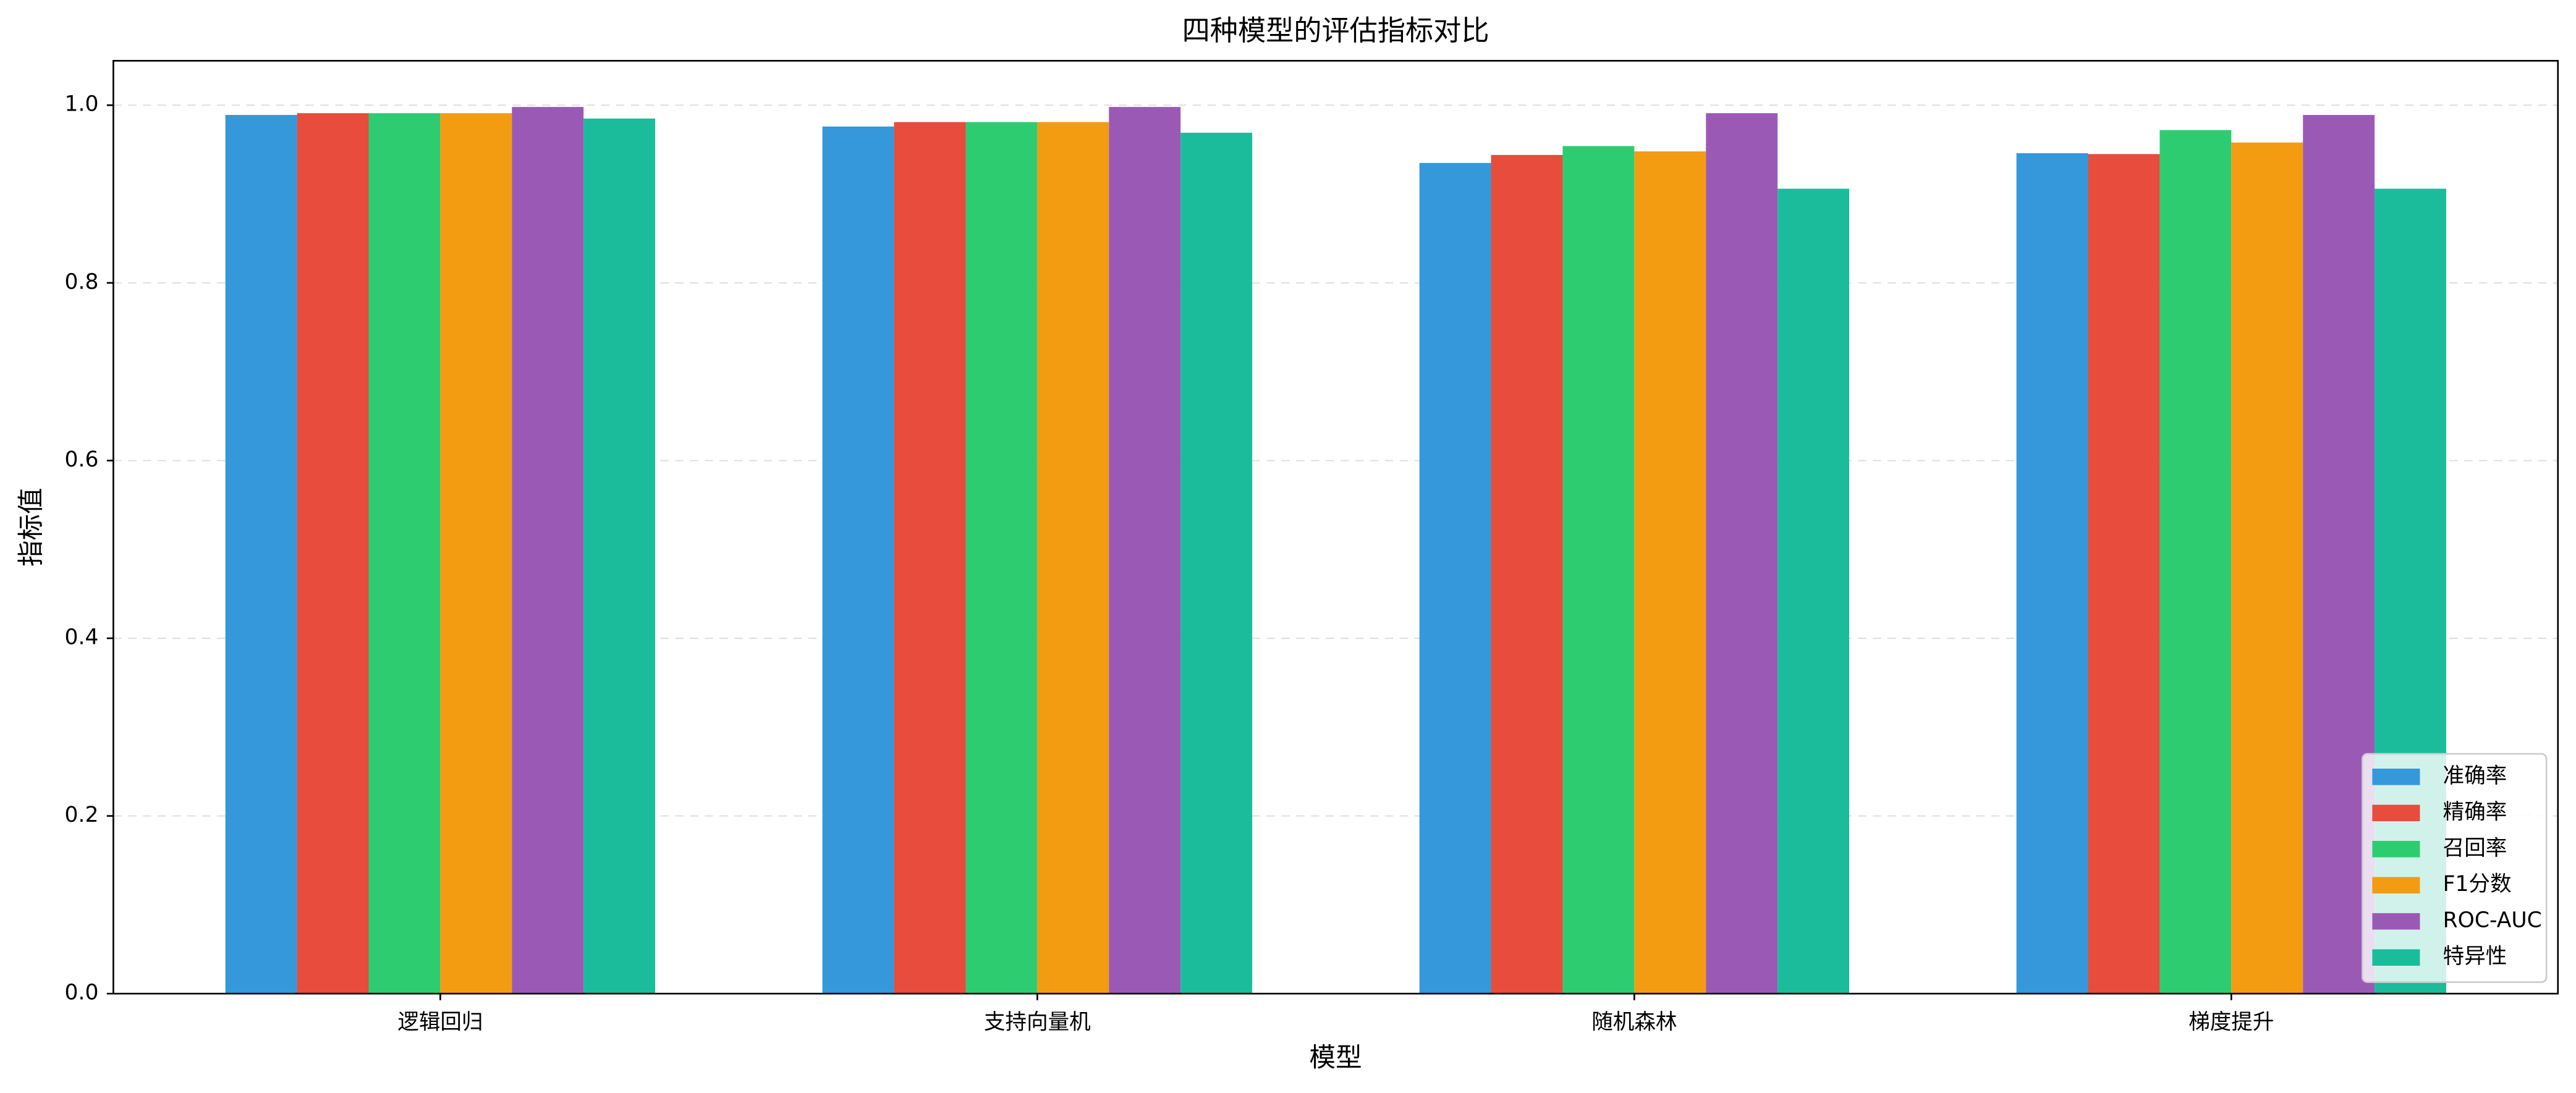  Describe the element at coordinates (1037, 1023) in the screenshot. I see `x-tick-label: 支持向量机` at that location.